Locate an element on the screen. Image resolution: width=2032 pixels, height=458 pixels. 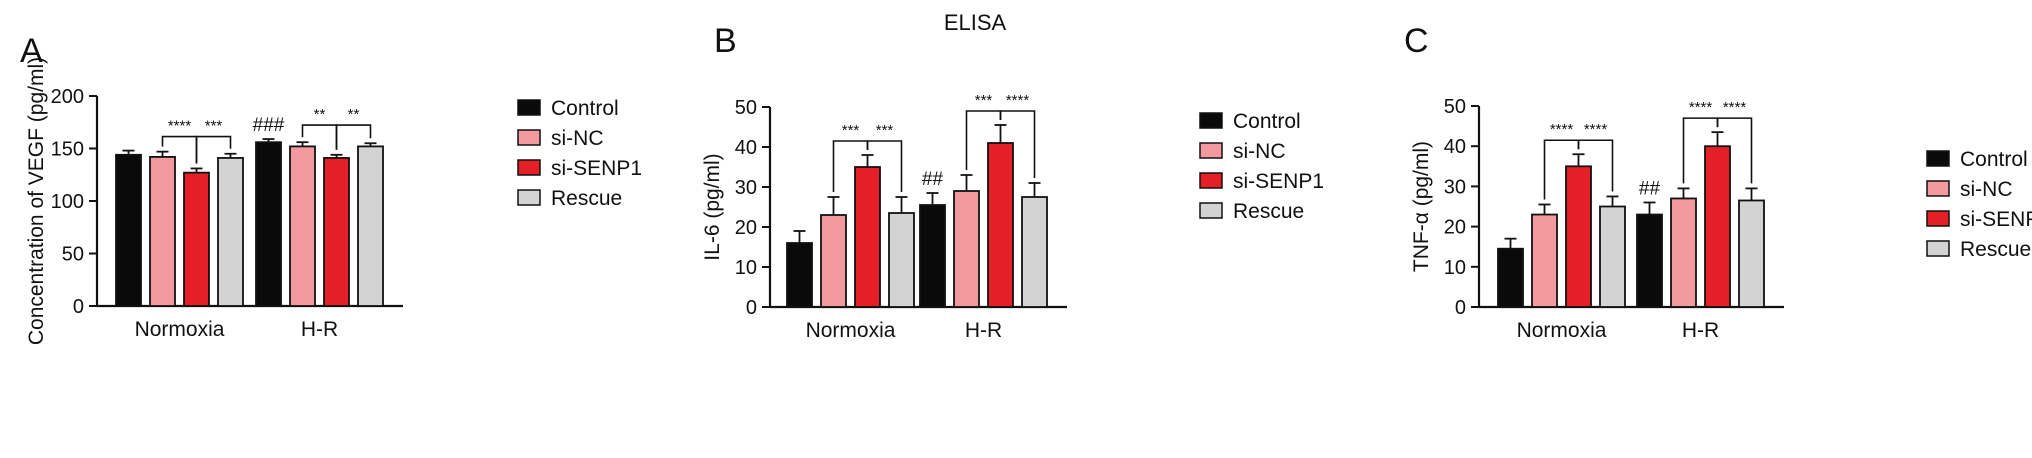
panel-c-y-tick-label: 10 is located at coordinates (1455, 268).